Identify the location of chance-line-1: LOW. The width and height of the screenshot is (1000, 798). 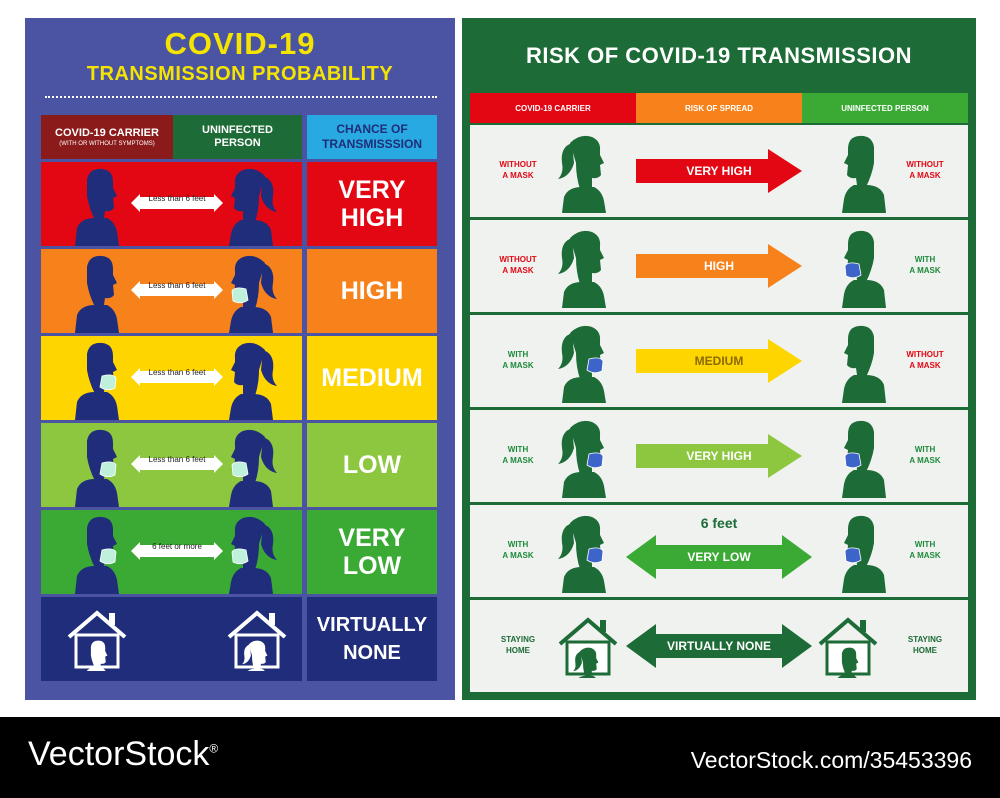
(372, 465).